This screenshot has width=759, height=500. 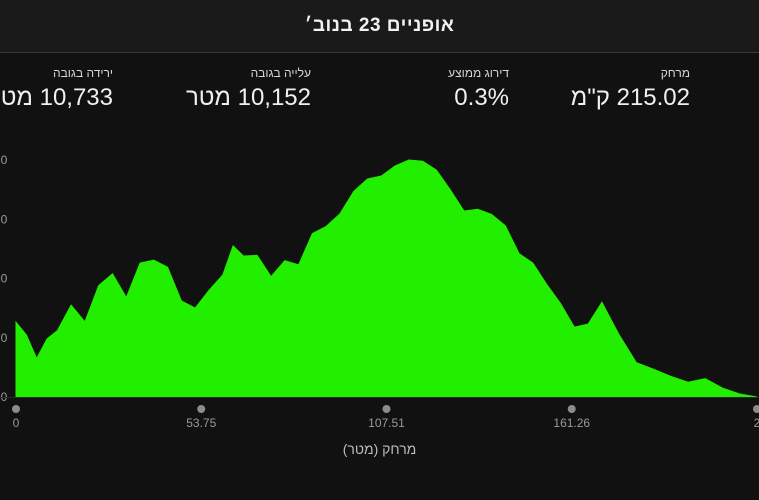 I want to click on x-axis-ticks: 0 53.75 107.51 161.26 2, so click(x=386, y=423).